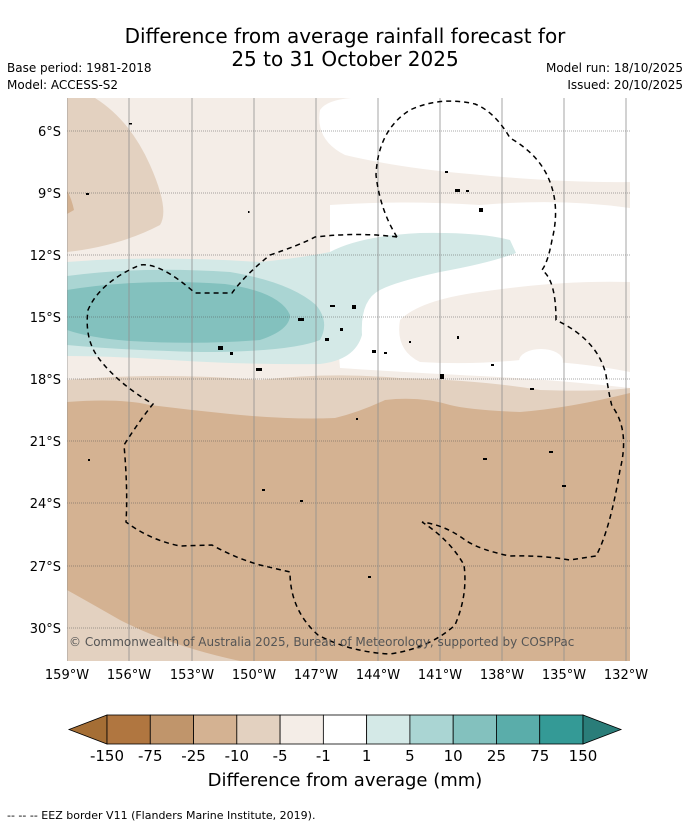 The height and width of the screenshot is (827, 690). I want to click on lon-label: 141°W, so click(440, 675).